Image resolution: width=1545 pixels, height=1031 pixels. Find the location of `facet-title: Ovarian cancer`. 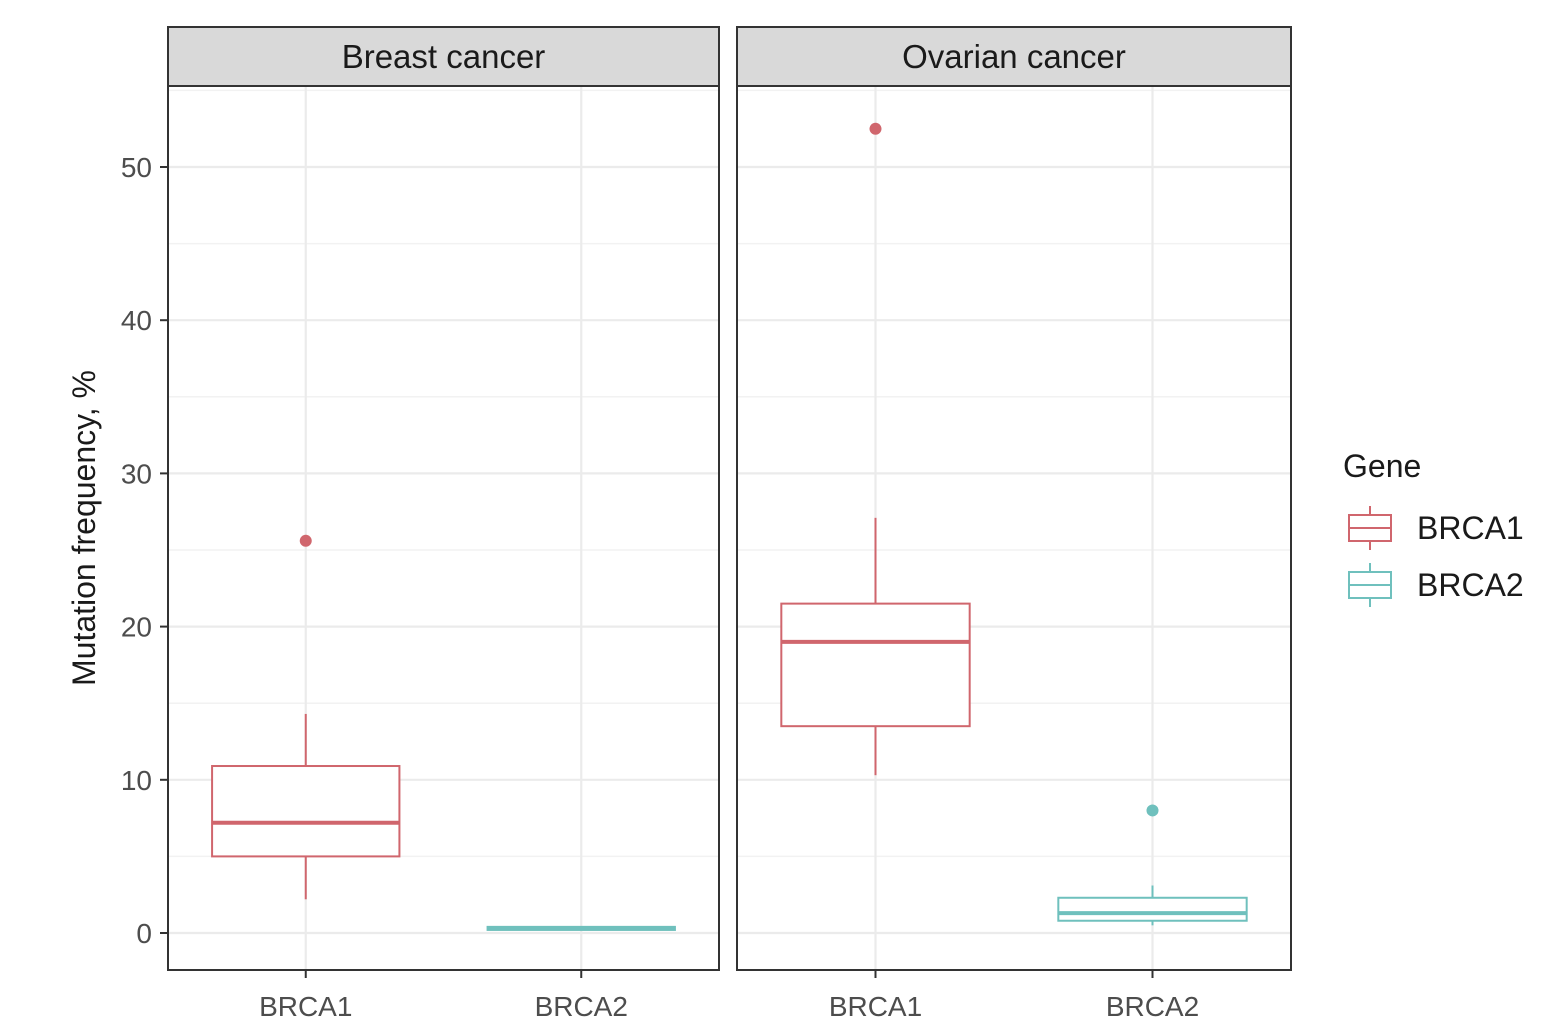

facet-title: Ovarian cancer is located at coordinates (1014, 56).